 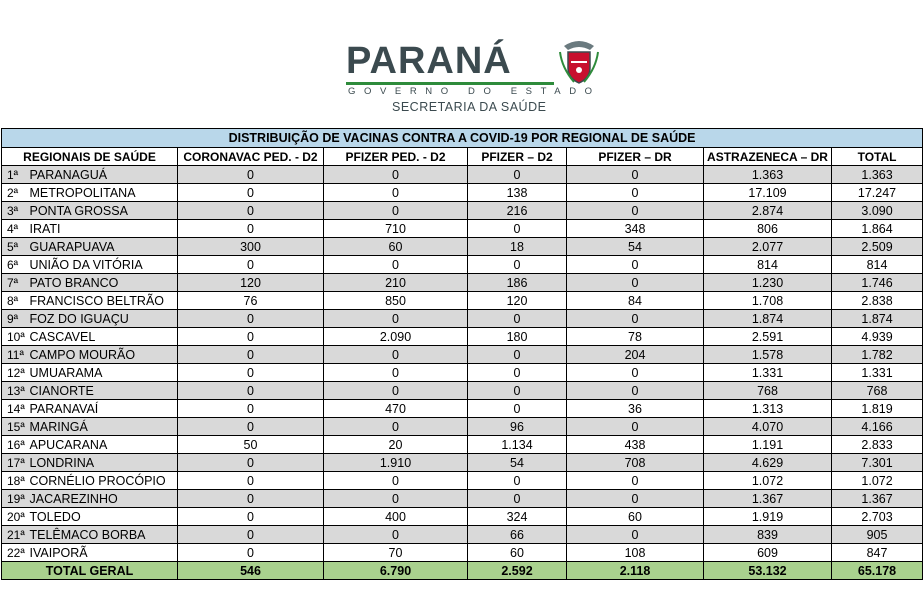 I want to click on table-row: 15ª MARINGÁ 0 0 96 0 4.070 4.166, so click(x=462, y=426).